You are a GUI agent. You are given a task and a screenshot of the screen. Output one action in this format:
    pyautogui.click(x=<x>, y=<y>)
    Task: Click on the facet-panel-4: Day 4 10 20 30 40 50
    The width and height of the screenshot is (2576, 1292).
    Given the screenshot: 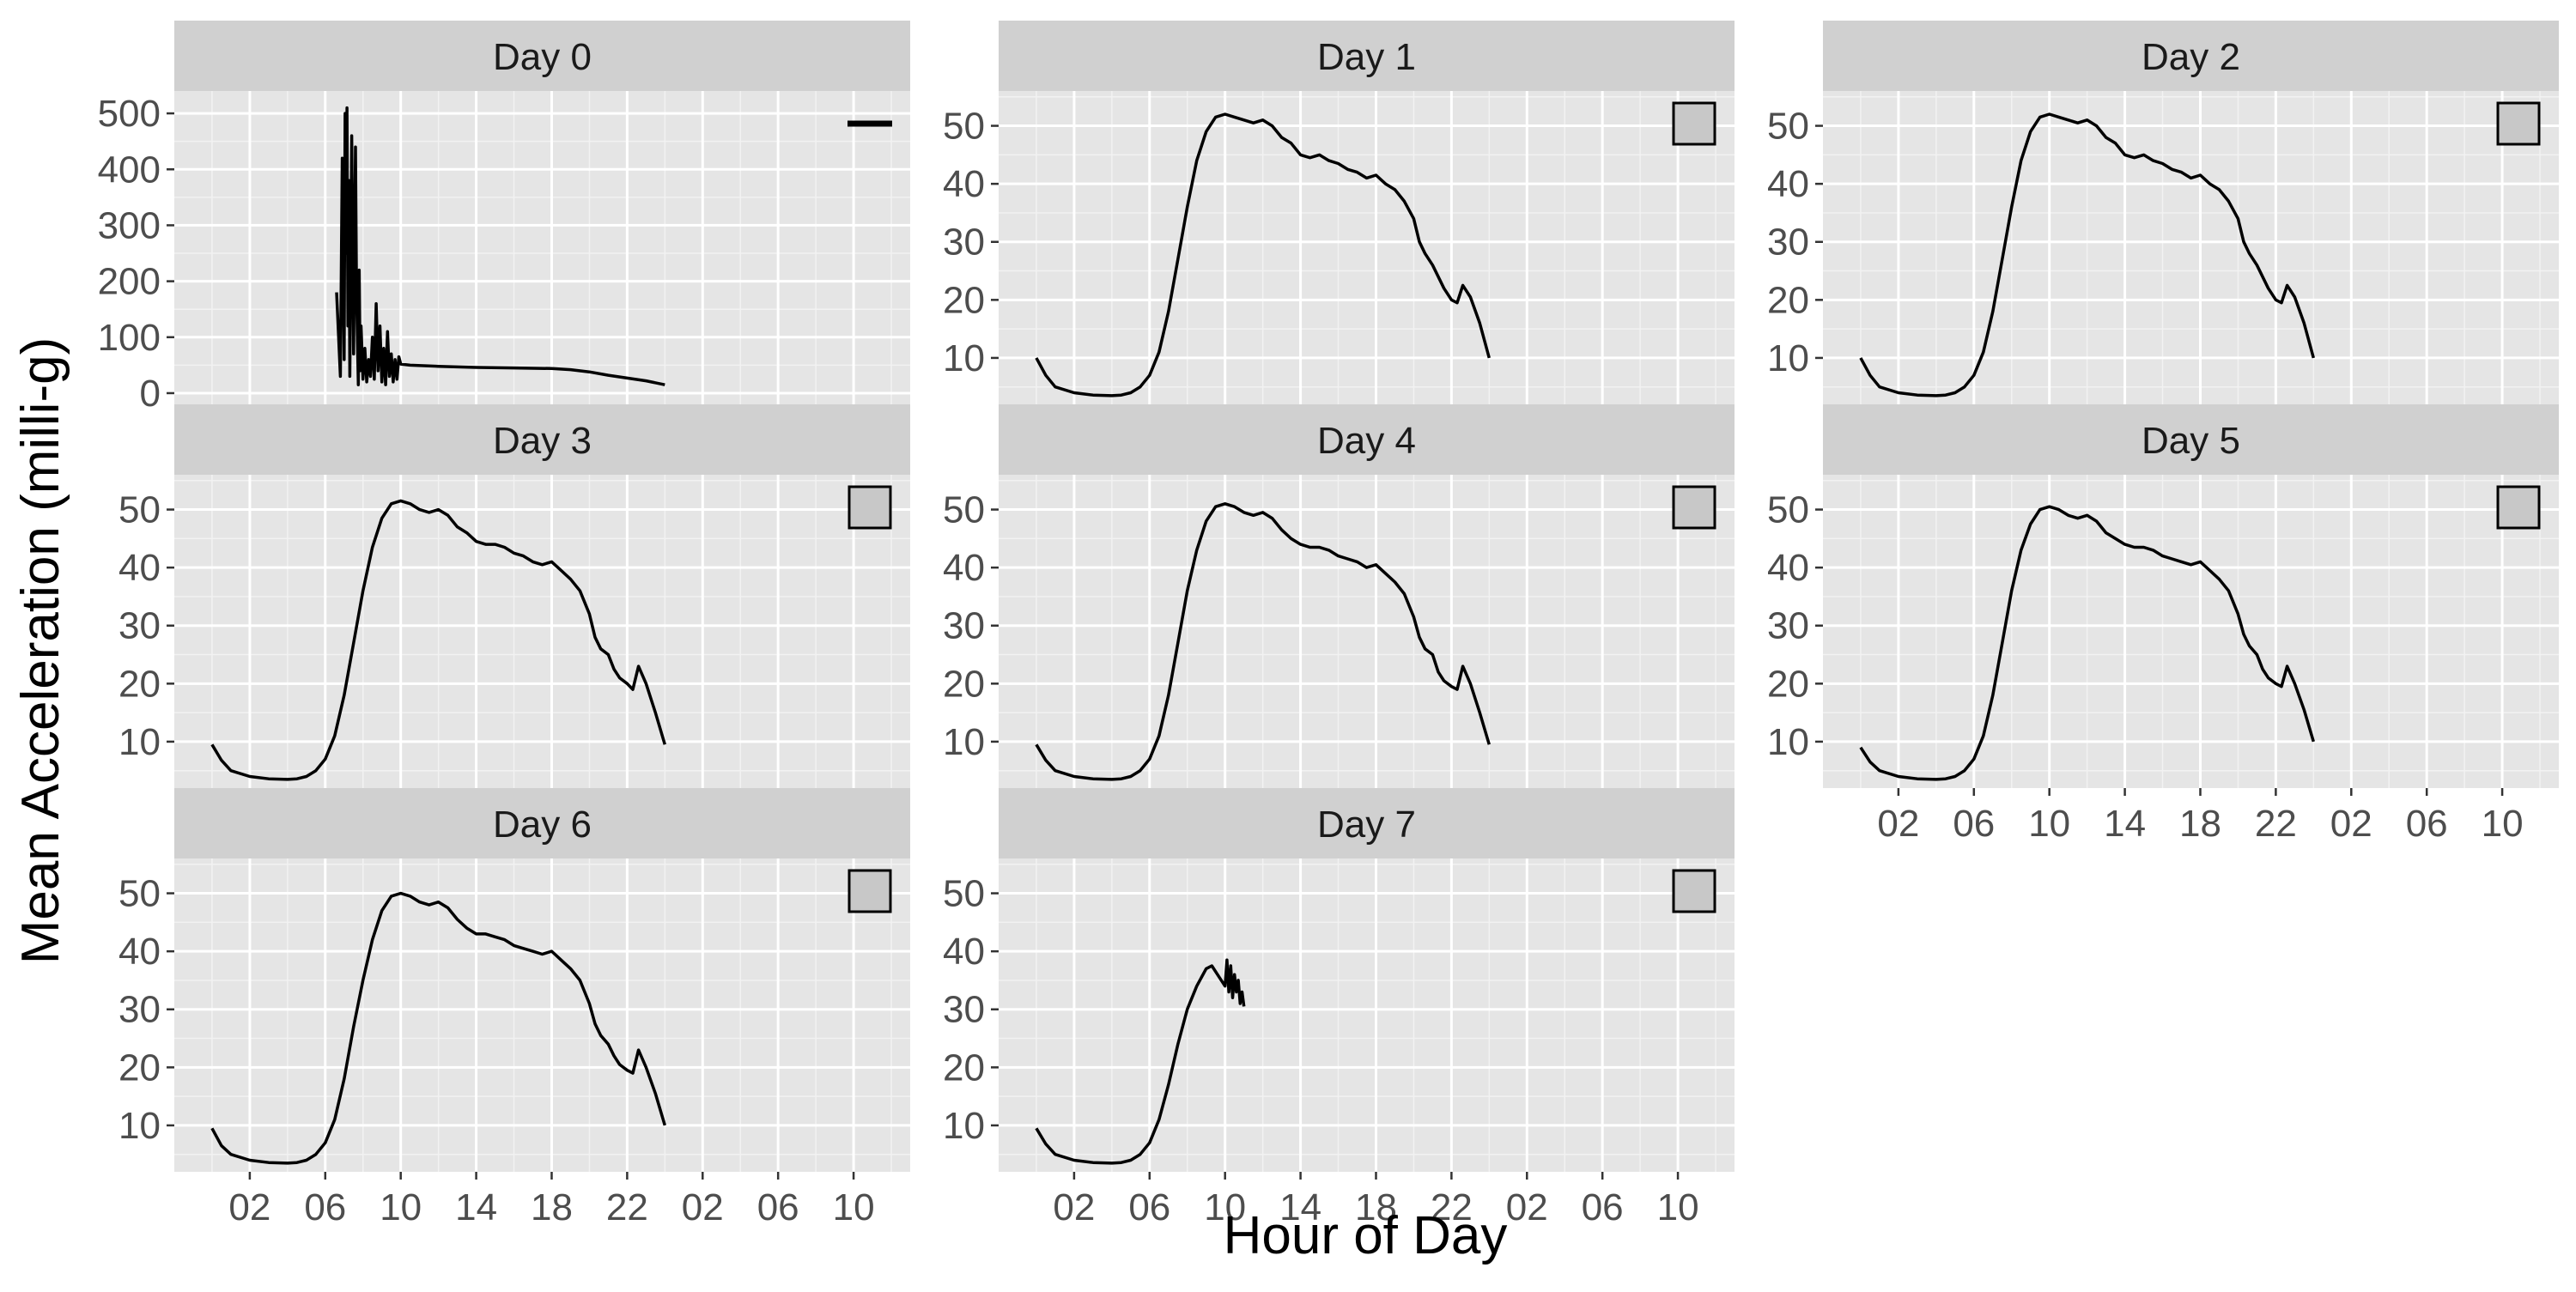 What is the action you would take?
    pyautogui.click(x=1339, y=596)
    